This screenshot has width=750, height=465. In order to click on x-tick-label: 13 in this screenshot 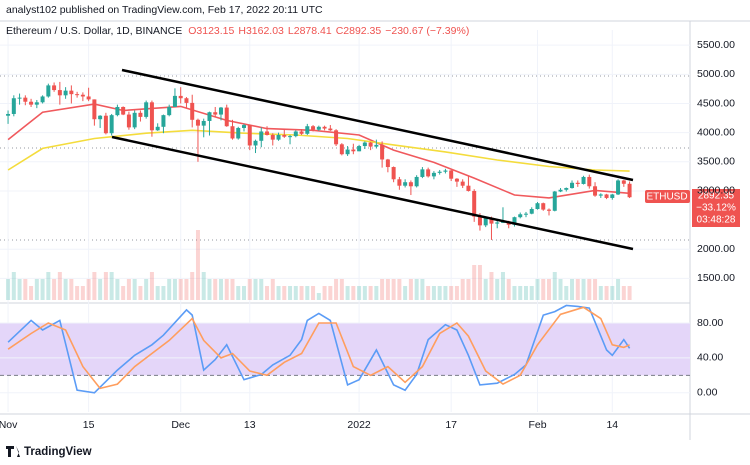, I will do `click(250, 425)`.